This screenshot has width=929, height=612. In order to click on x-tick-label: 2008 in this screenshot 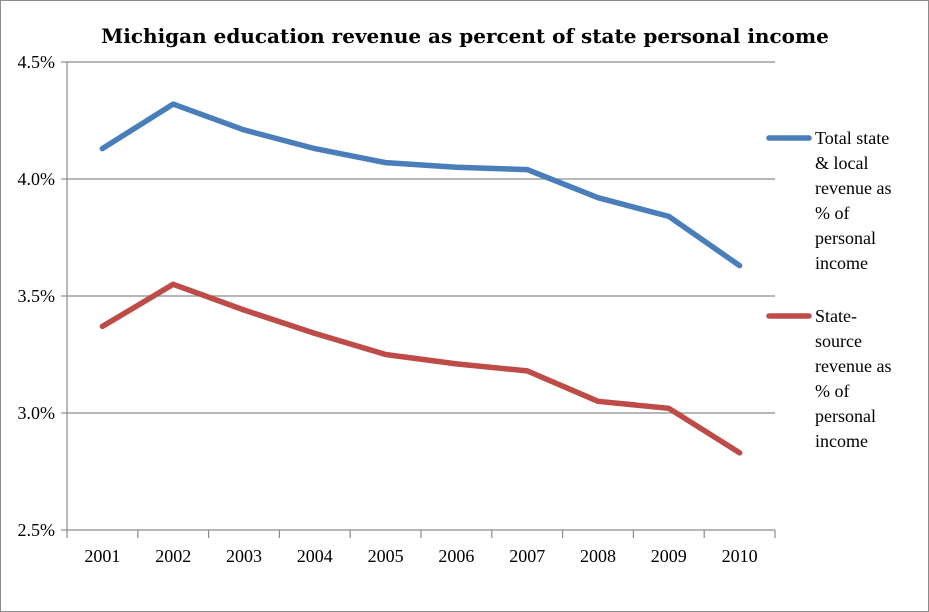, I will do `click(598, 556)`.